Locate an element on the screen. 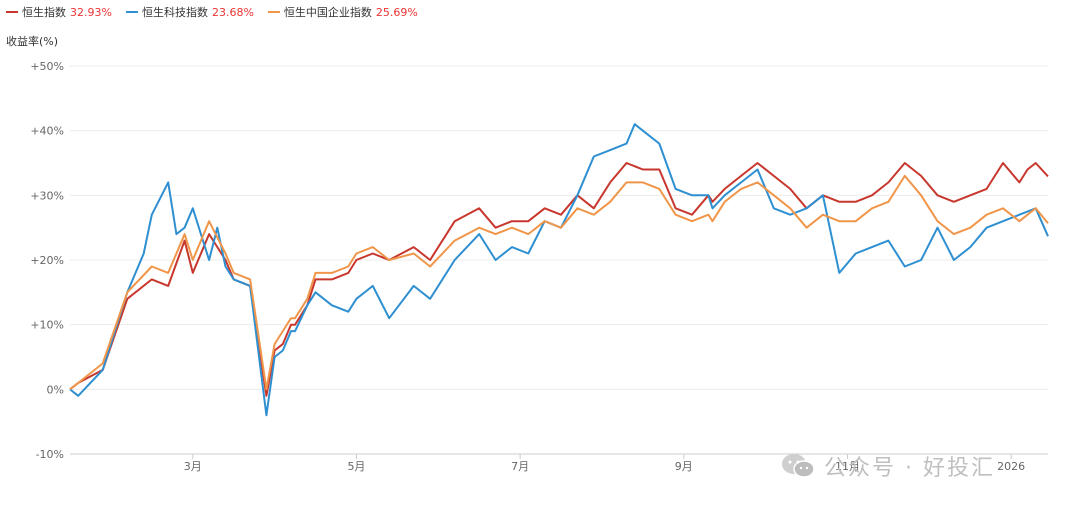  legend-item-hscei: 恒生中国企业指数 25.69% is located at coordinates (342, 12).